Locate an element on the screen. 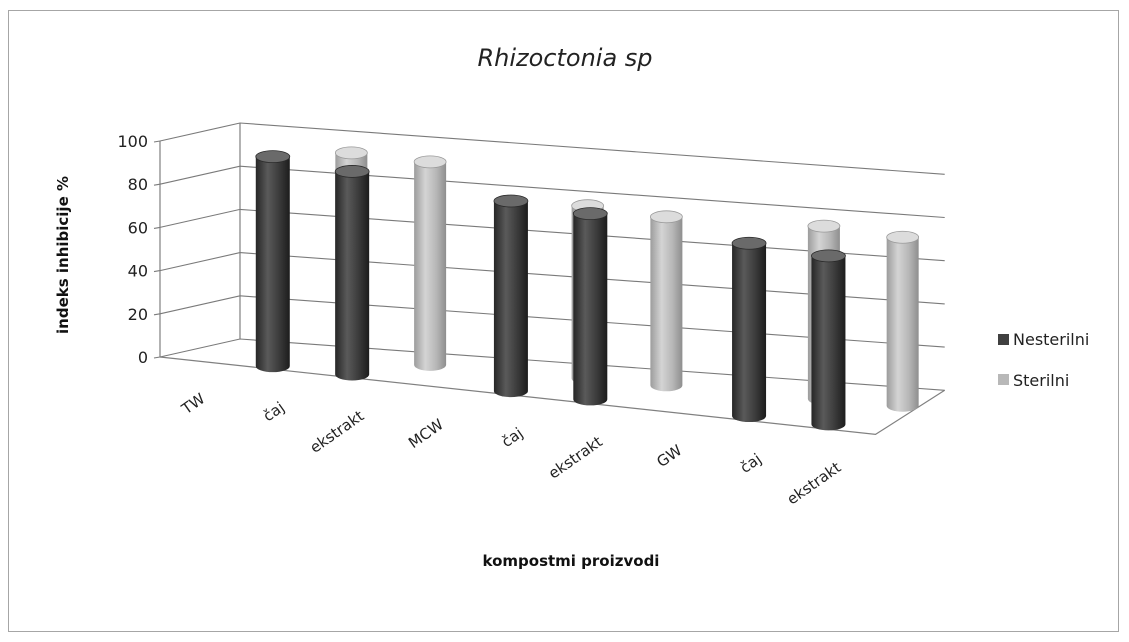 This screenshot has height=642, width=1129. y-tick-label: 60 is located at coordinates (138, 227).